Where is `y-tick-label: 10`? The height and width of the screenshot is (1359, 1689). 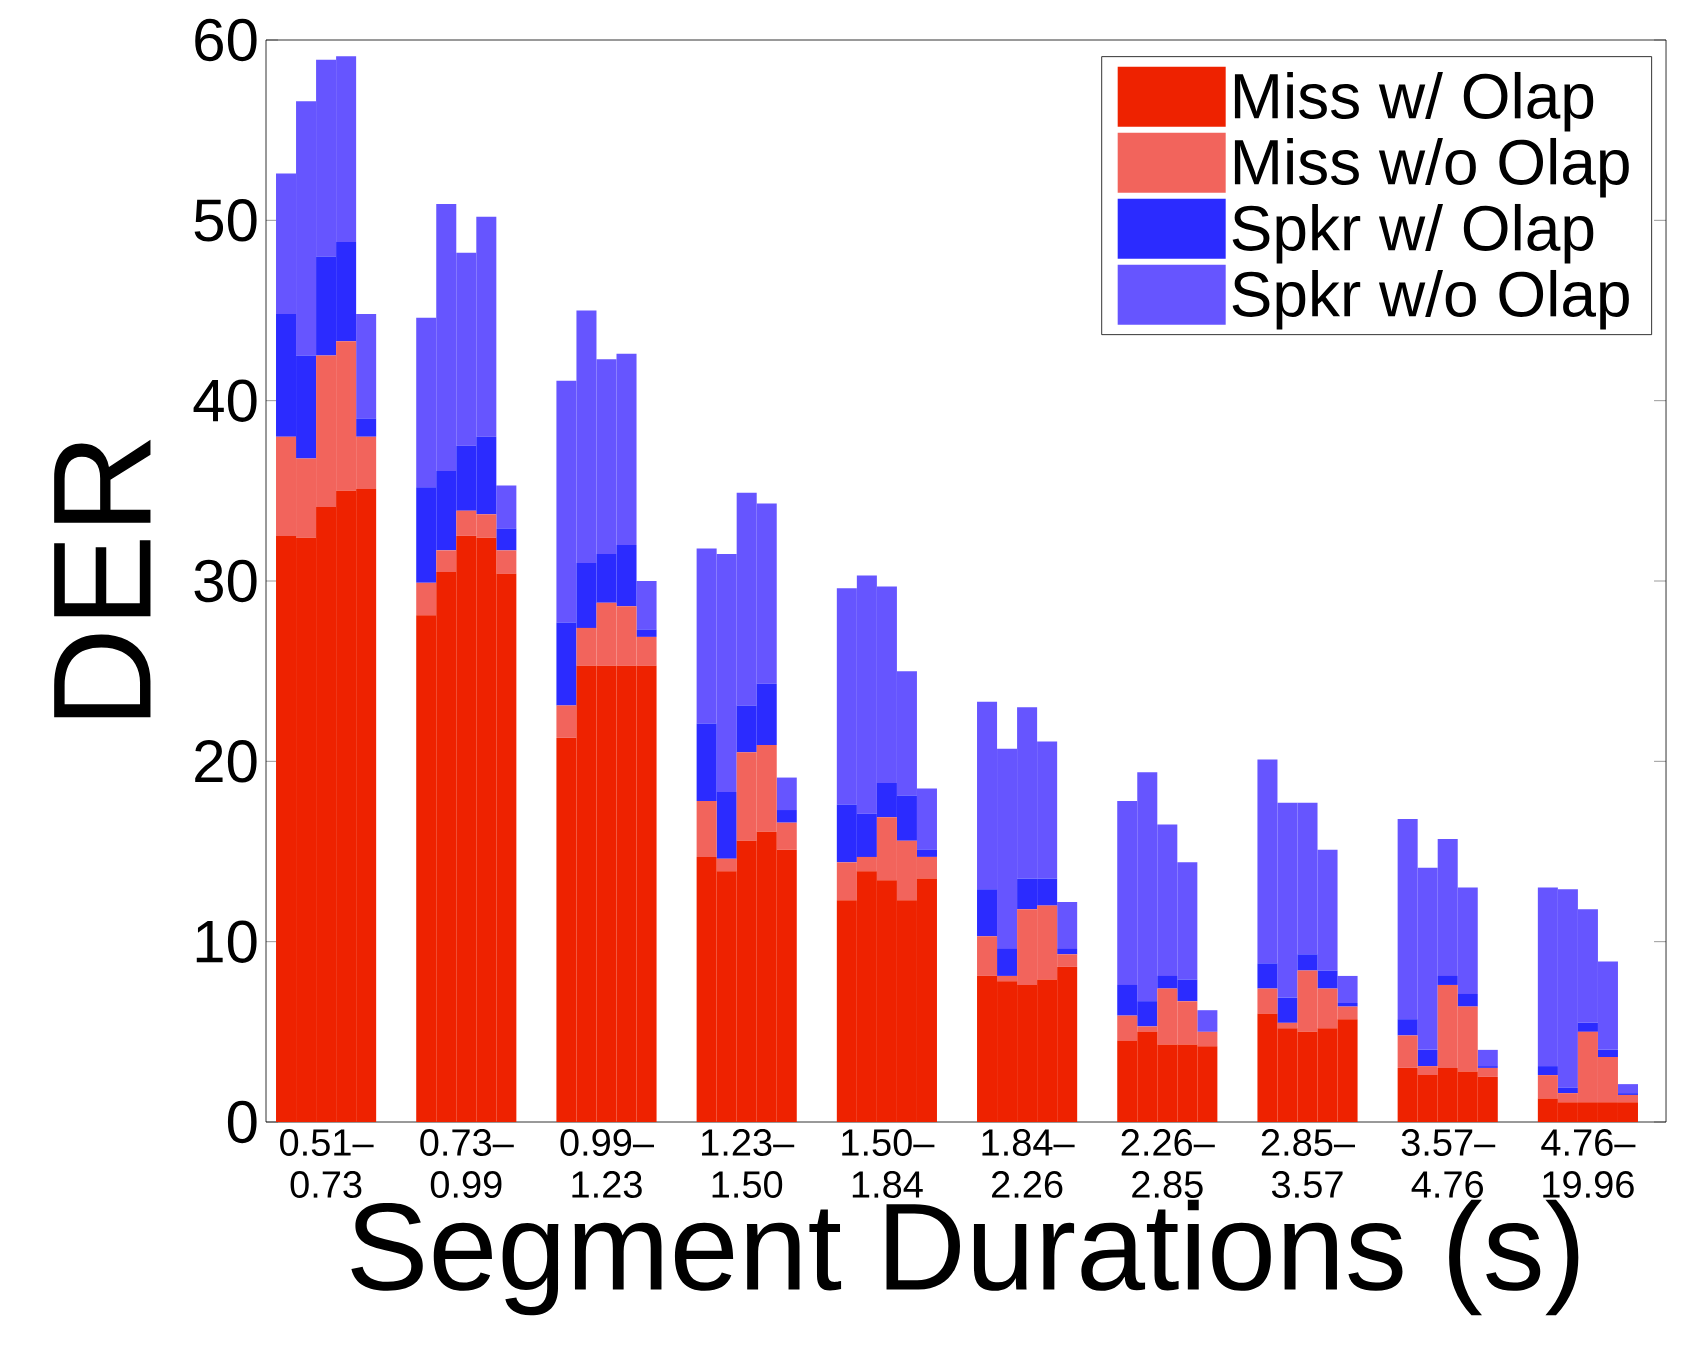
y-tick-label: 10 is located at coordinates (226, 941).